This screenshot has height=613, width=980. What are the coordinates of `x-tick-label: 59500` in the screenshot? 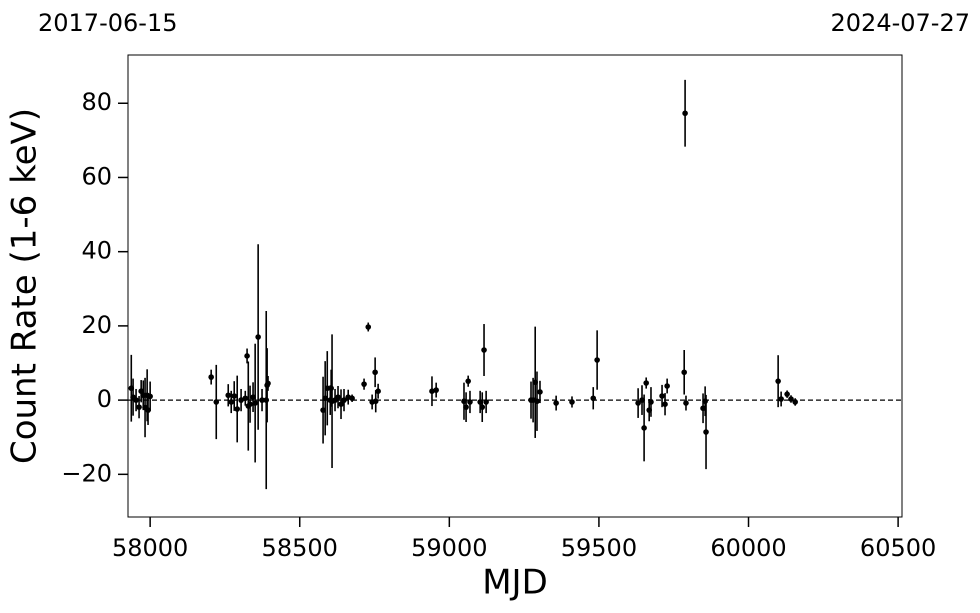 It's located at (599, 548).